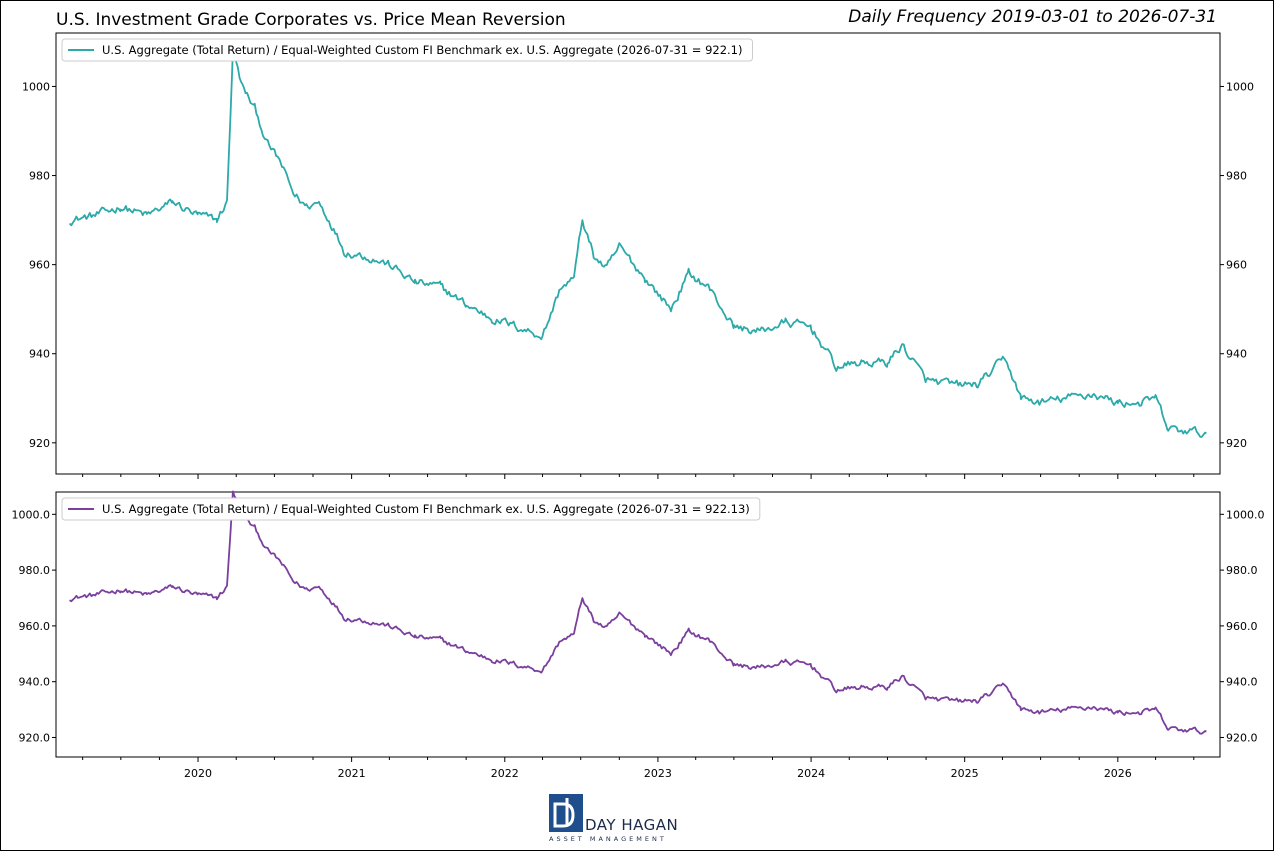 Image resolution: width=1274 pixels, height=852 pixels. Describe the element at coordinates (1245, 514) in the screenshot. I see `y-tick-label-right: 1000.0` at that location.